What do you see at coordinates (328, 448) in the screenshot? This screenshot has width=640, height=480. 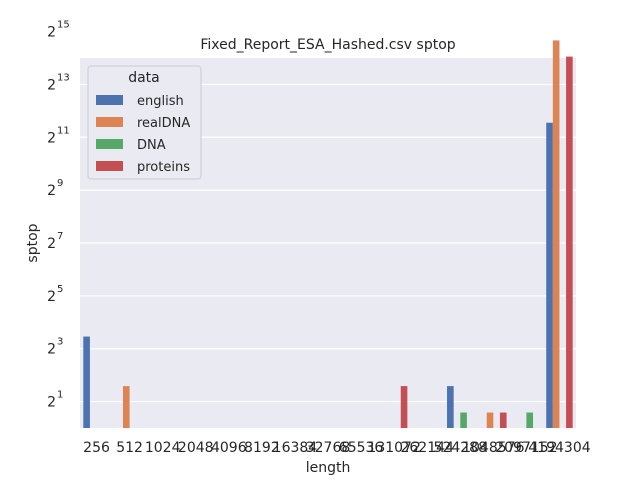 I see `x-tick-label: 32768` at bounding box center [328, 448].